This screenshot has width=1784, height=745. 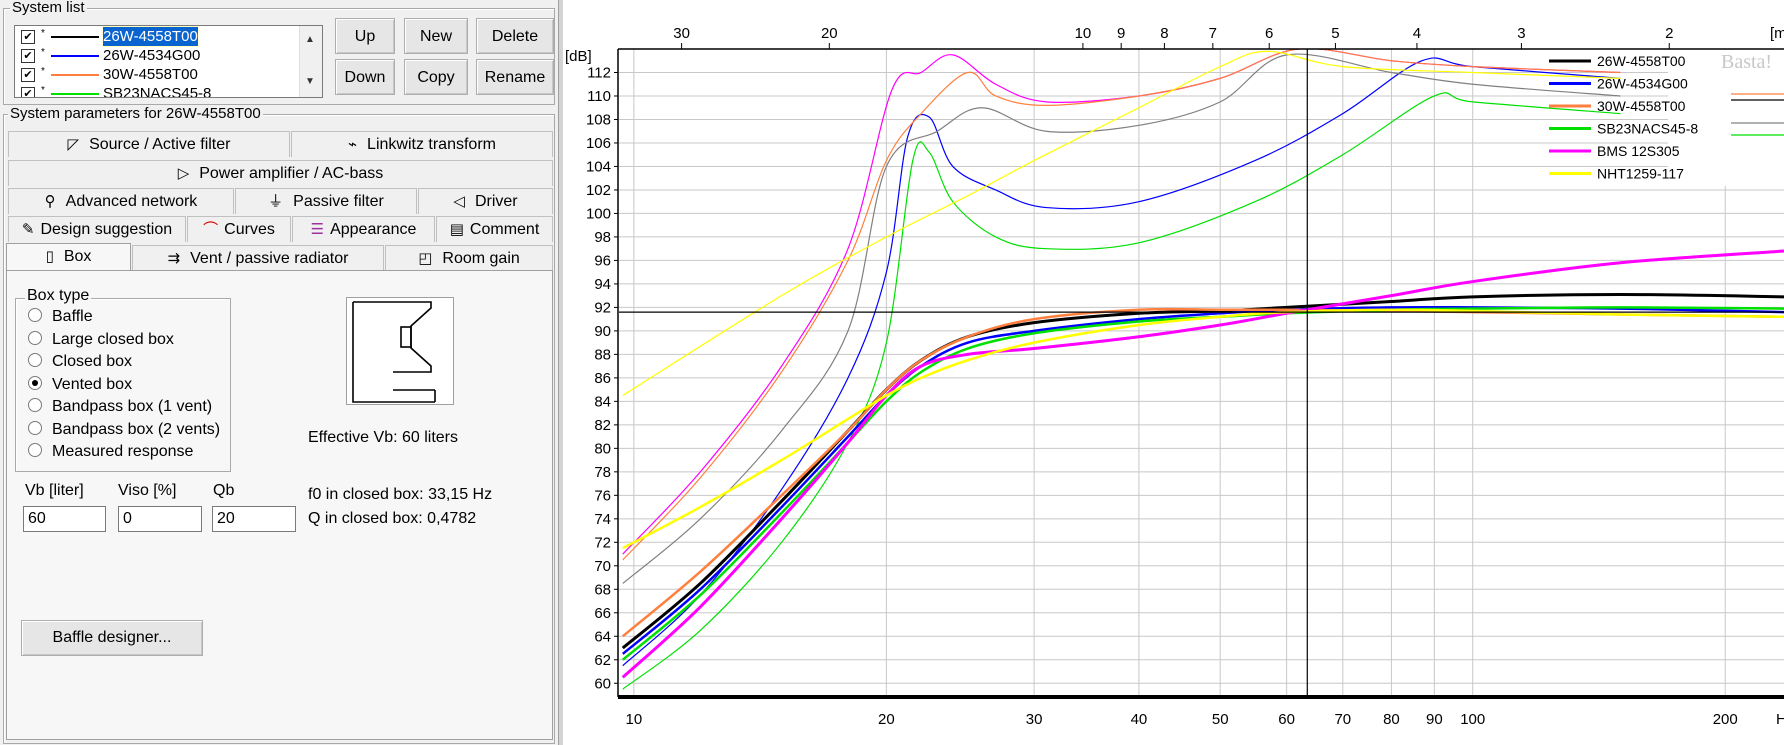 What do you see at coordinates (365, 36) in the screenshot?
I see `up-button: Up` at bounding box center [365, 36].